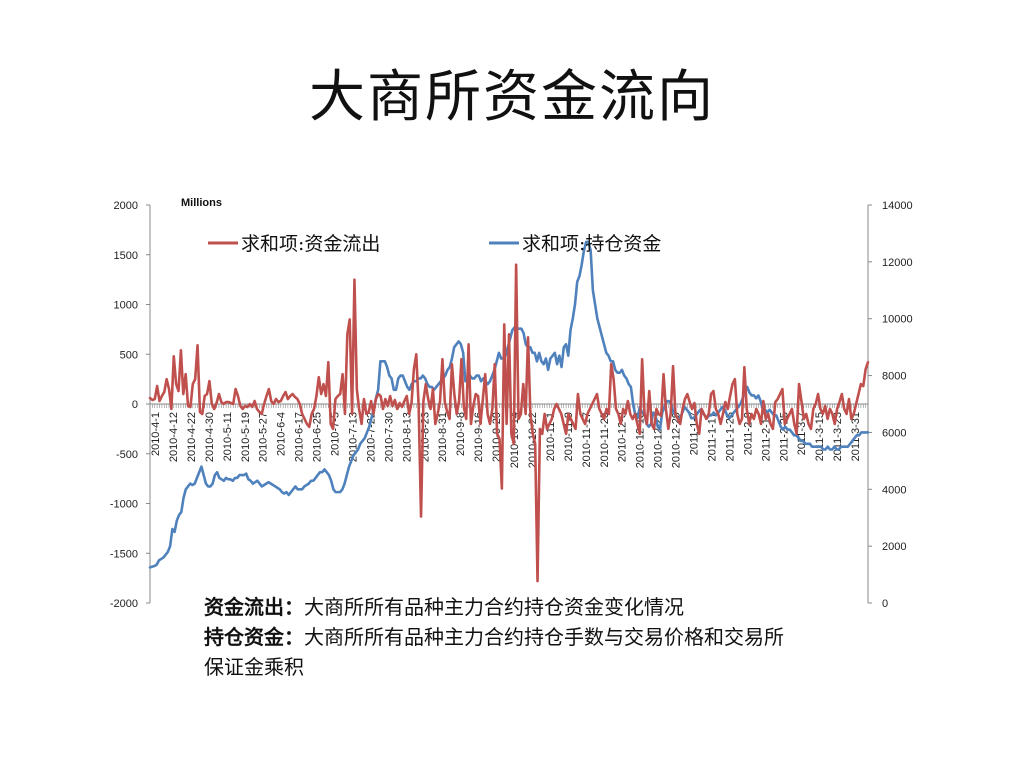 The width and height of the screenshot is (1024, 768). Describe the element at coordinates (318, 437) in the screenshot. I see `x-tick-label: 2010-6-25` at that location.